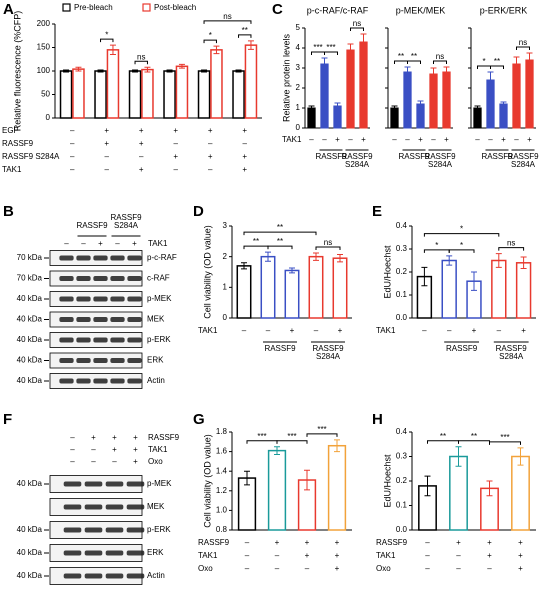 The image size is (546, 601). I want to click on condition-label: TAK1, so click(208, 555).